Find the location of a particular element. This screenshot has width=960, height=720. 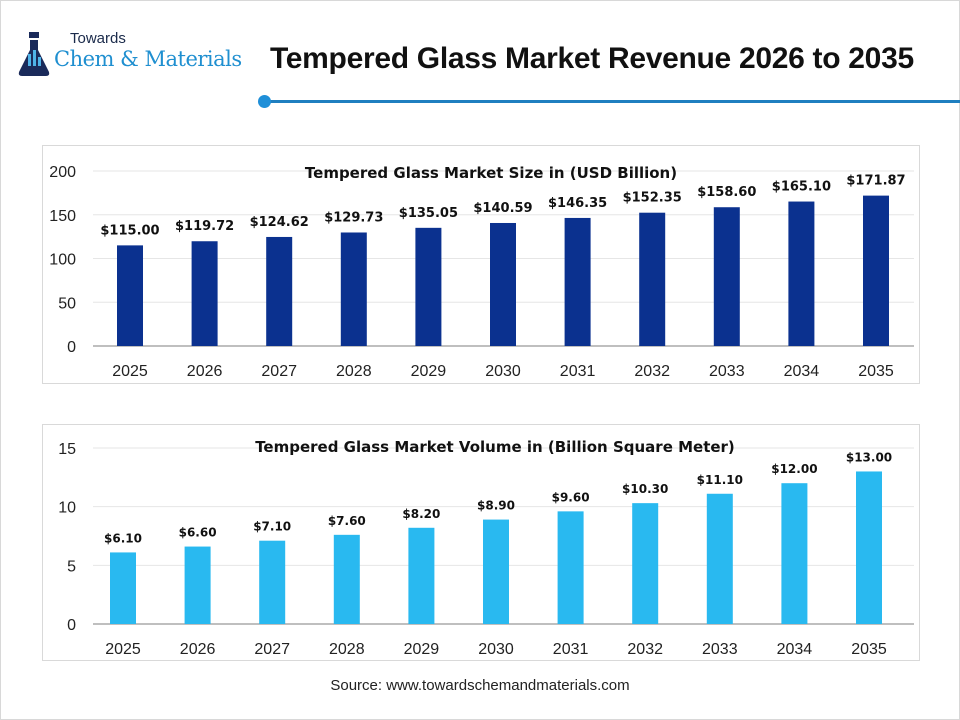

y-tick-label: 100 is located at coordinates (62, 260).